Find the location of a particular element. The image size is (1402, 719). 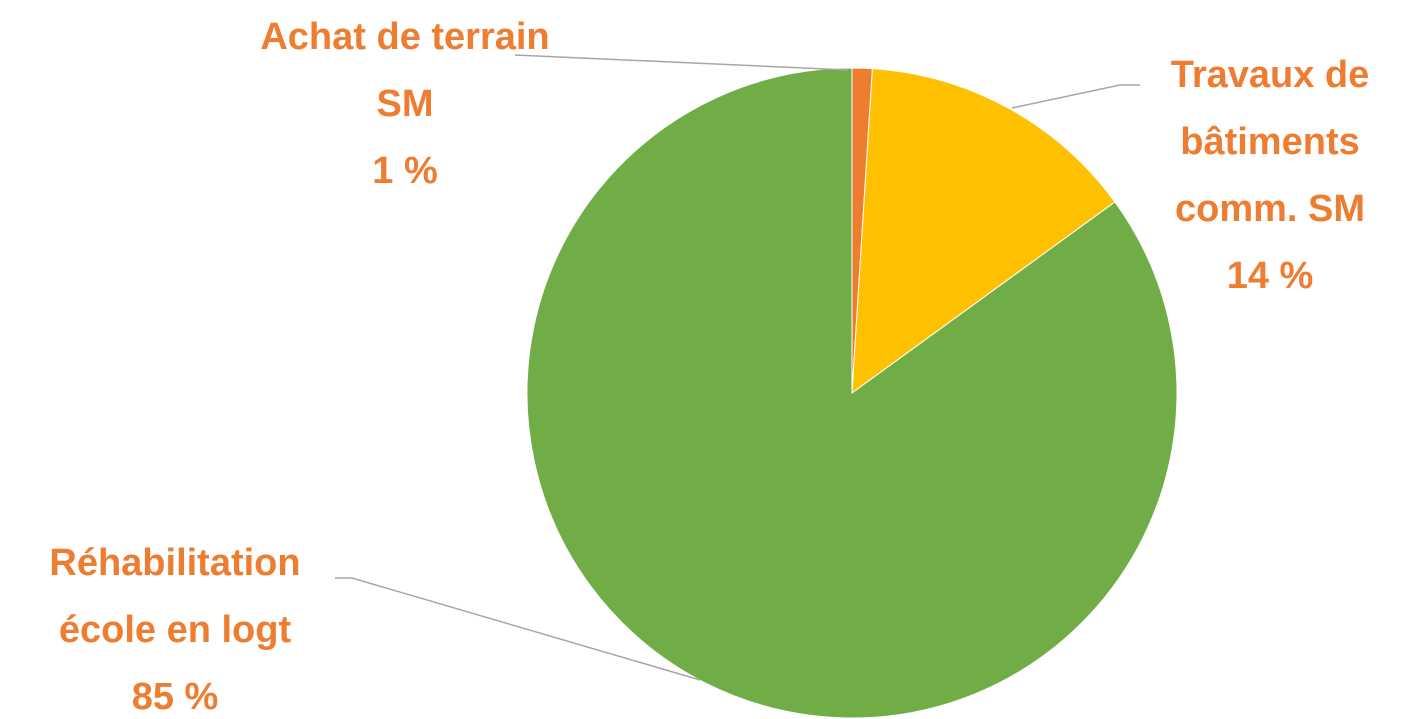

category-label: Travaux de bâtiments comm. SM is located at coordinates (1270, 142).